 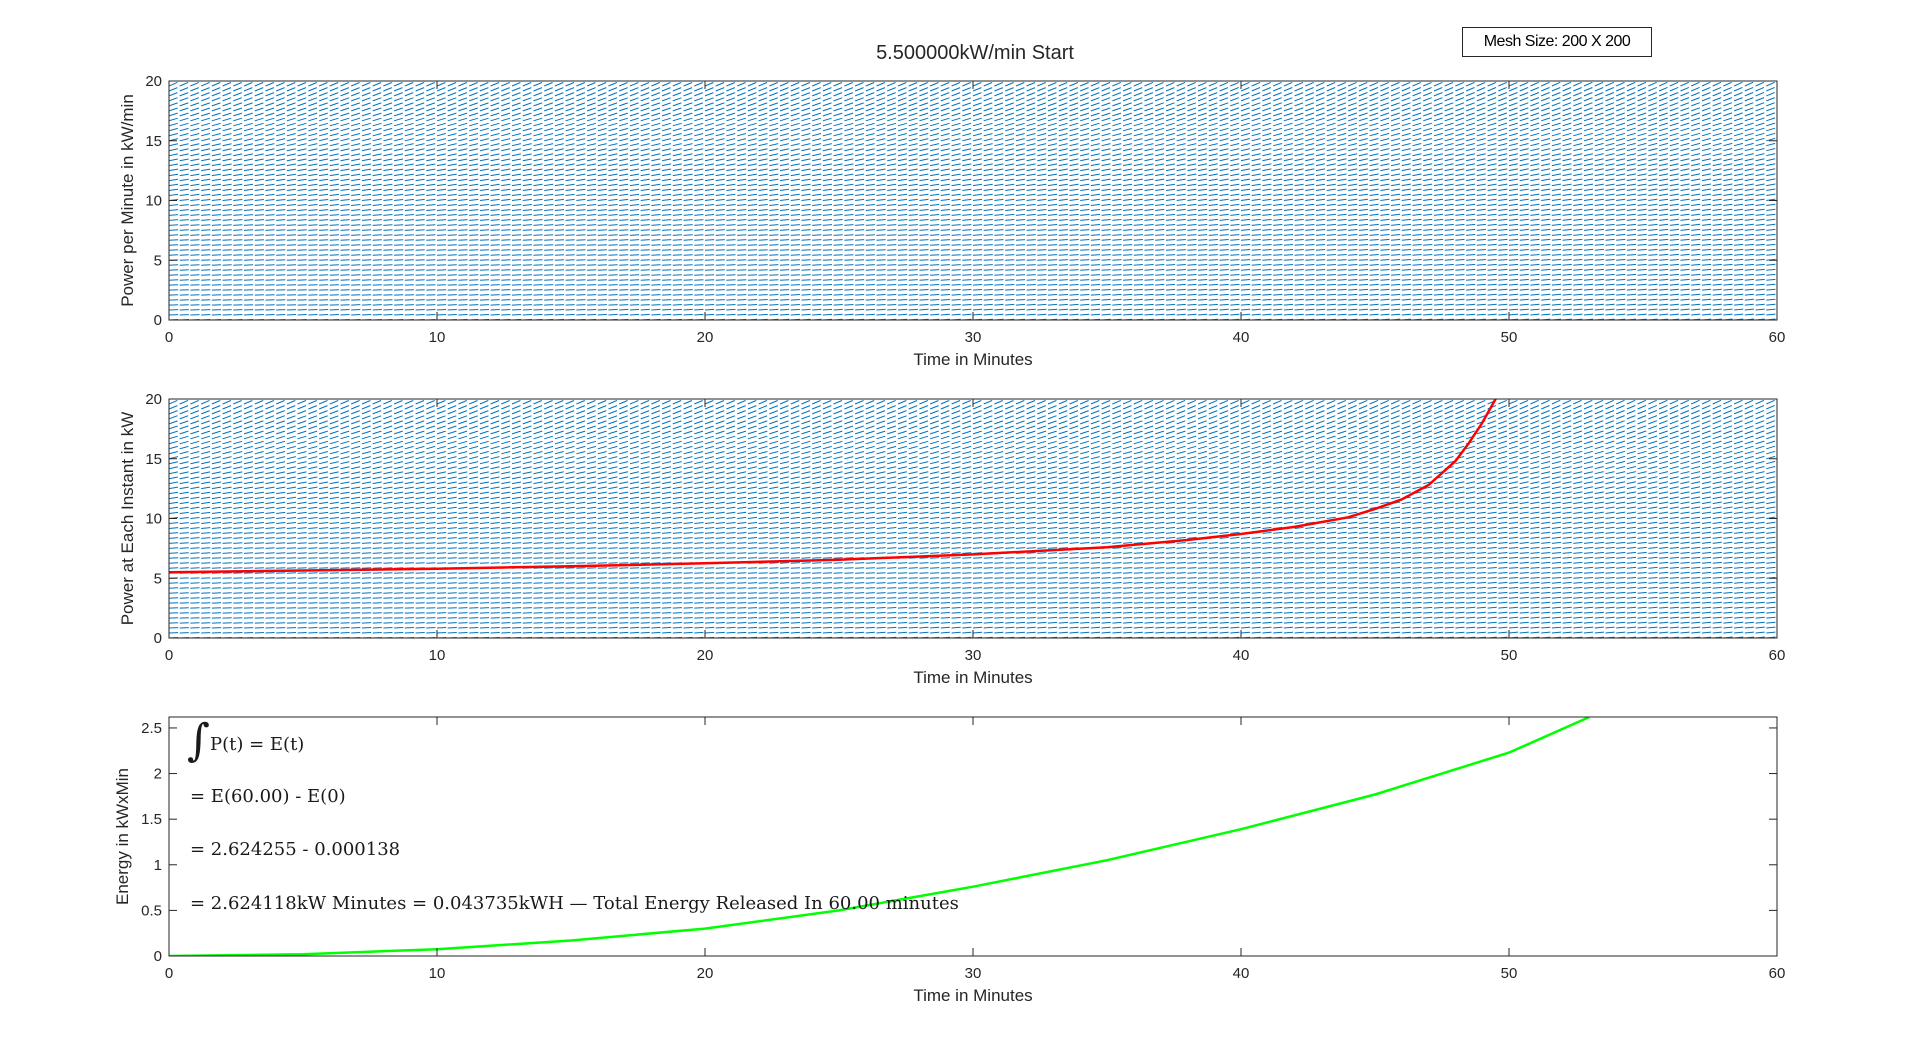 I want to click on y-tick-label: 0.5, so click(x=151, y=910).